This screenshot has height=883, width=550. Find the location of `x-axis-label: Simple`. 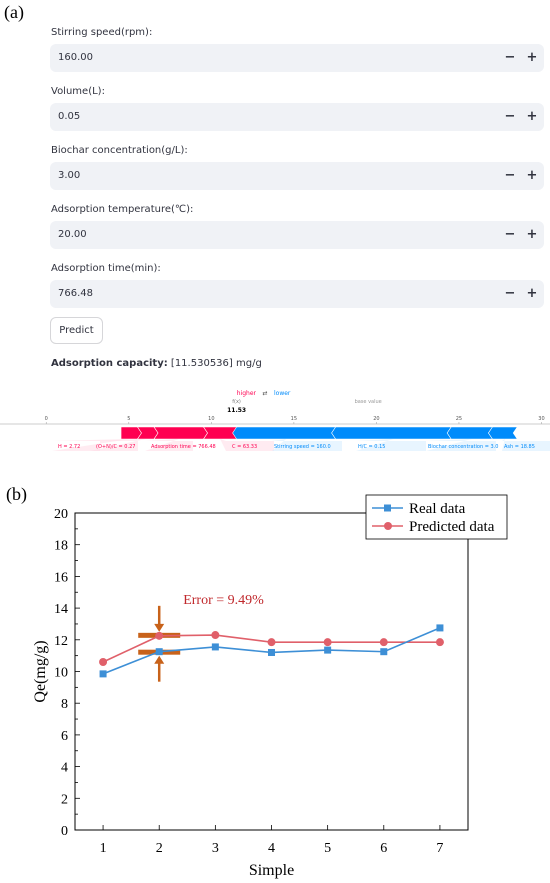

x-axis-label: Simple is located at coordinates (271, 870).